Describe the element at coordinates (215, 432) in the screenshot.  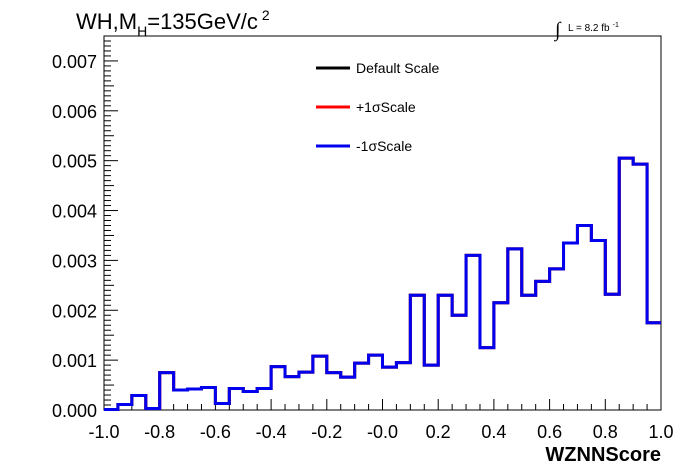
I see `x-tick-label: -0.6` at that location.